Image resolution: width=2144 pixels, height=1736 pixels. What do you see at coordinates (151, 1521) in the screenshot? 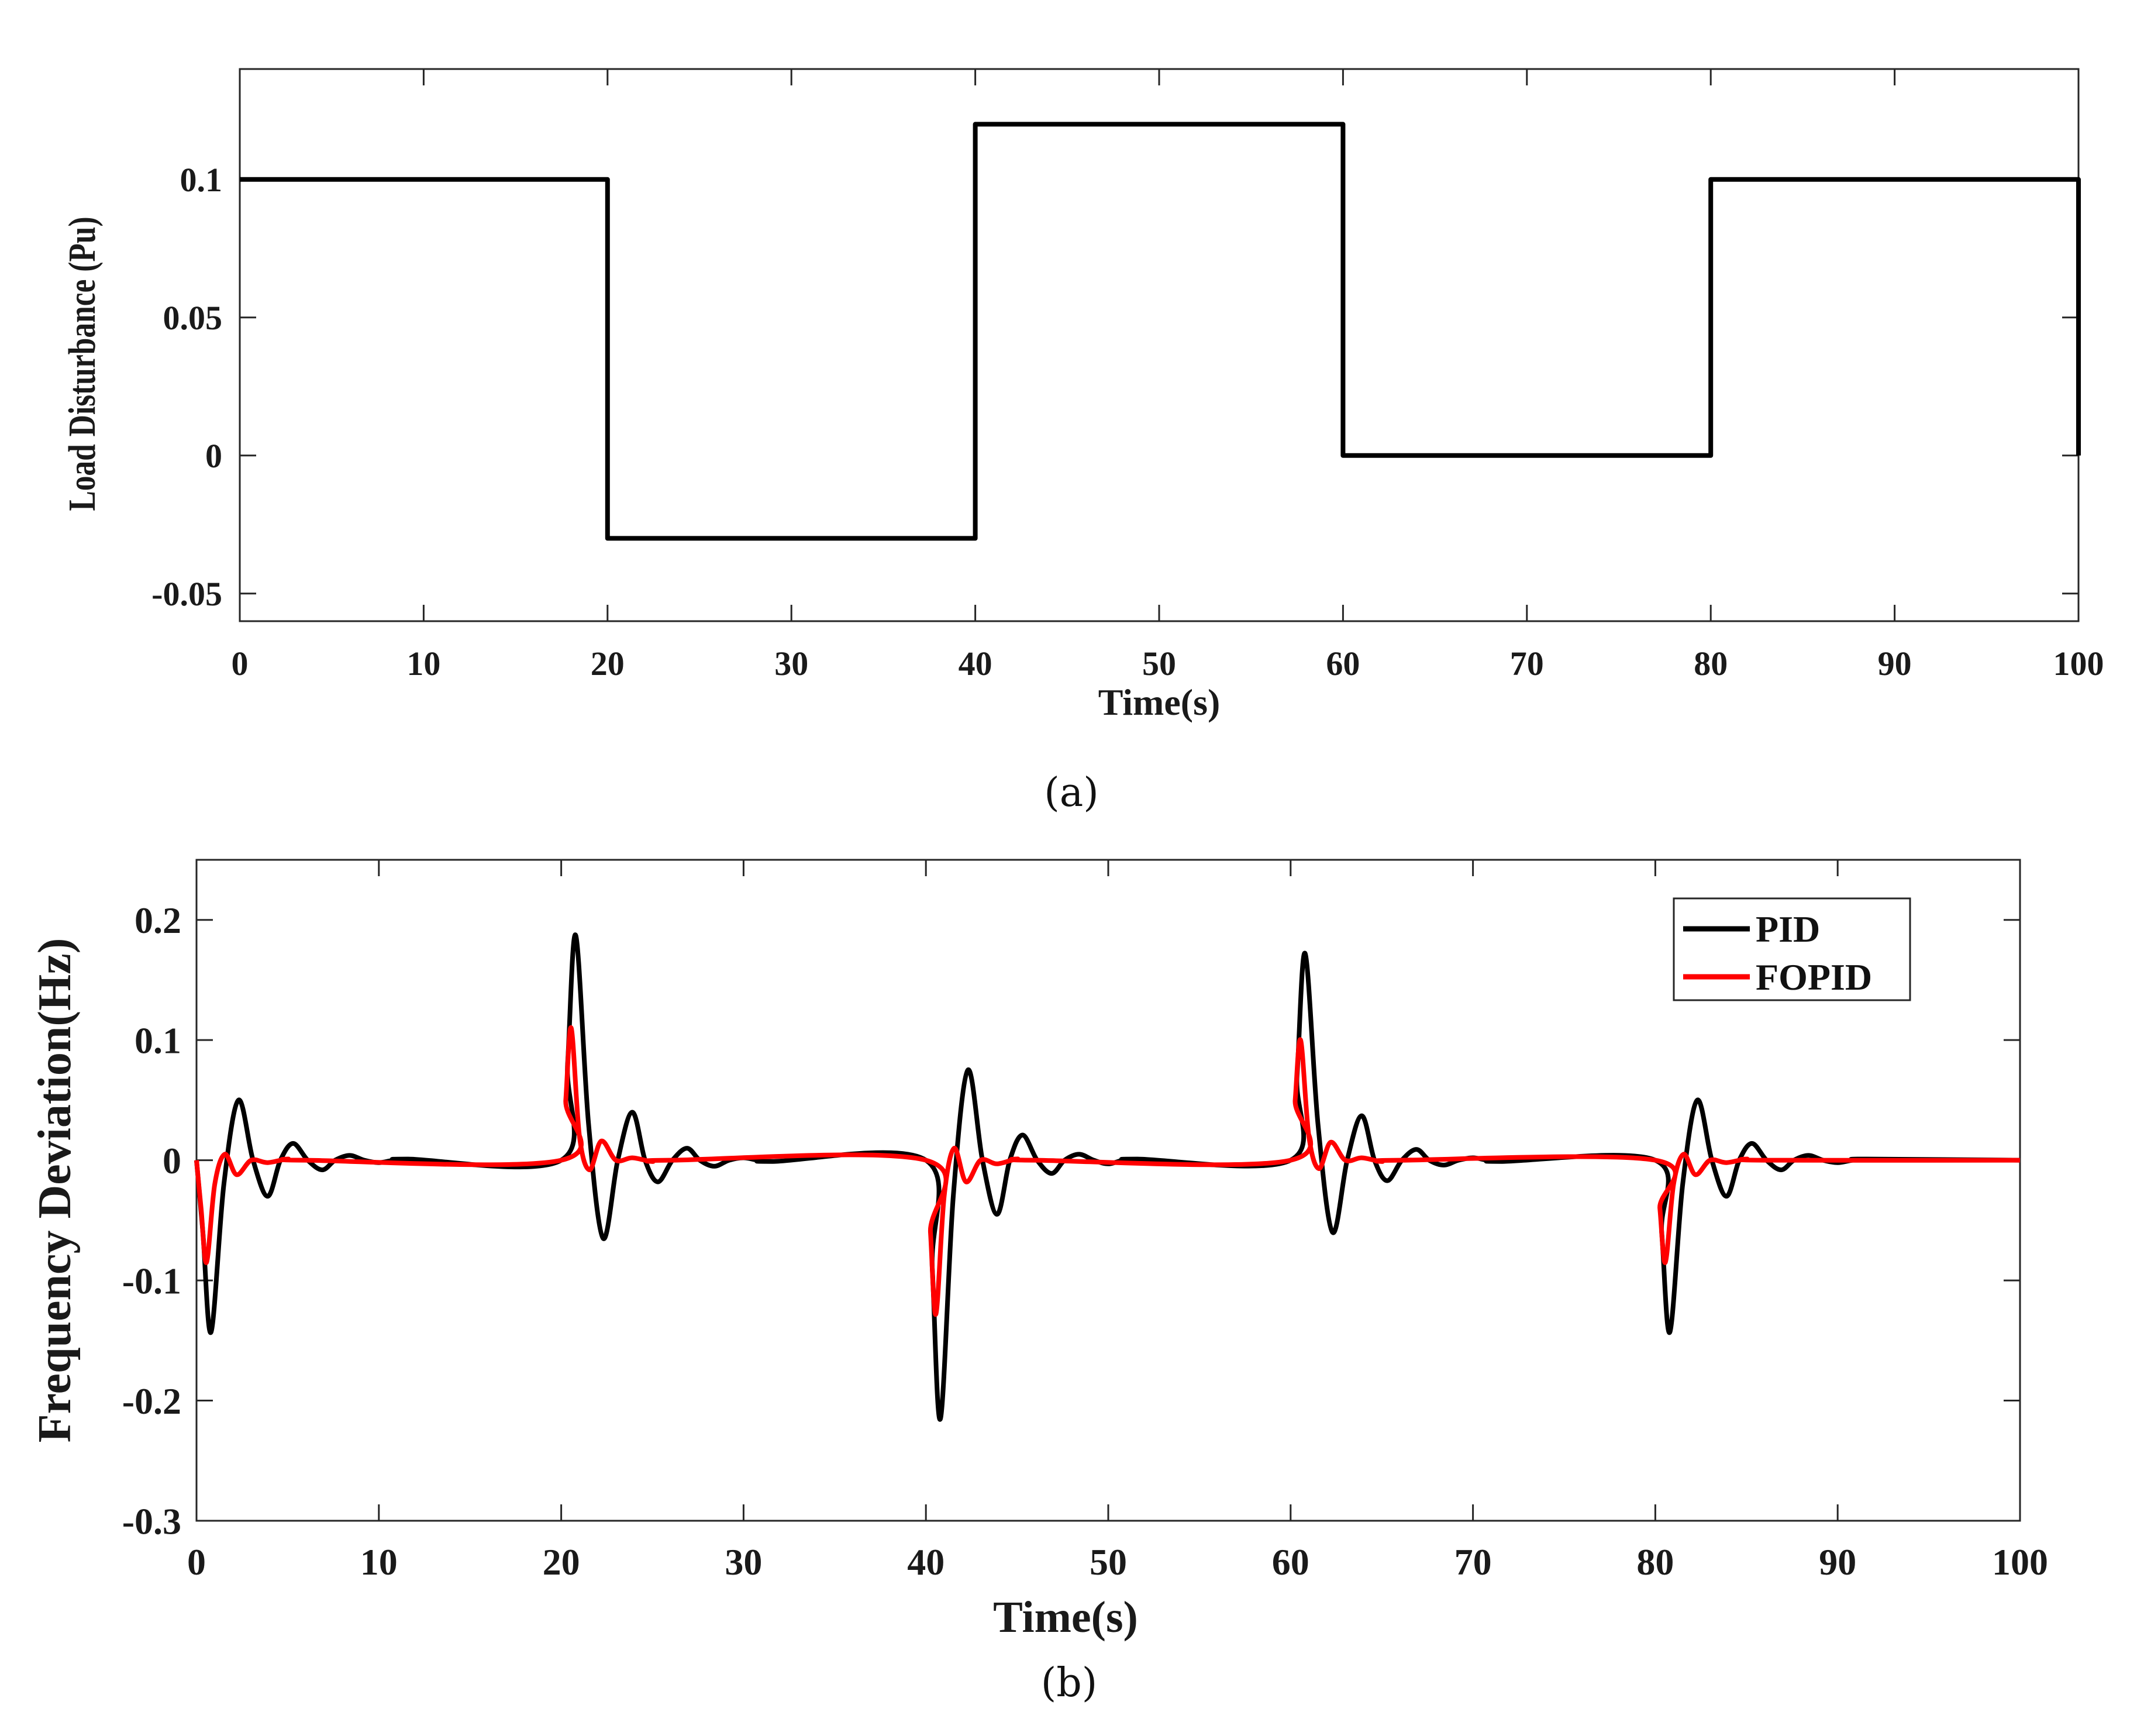
I see `y-tick-label: -0.3` at bounding box center [151, 1521].